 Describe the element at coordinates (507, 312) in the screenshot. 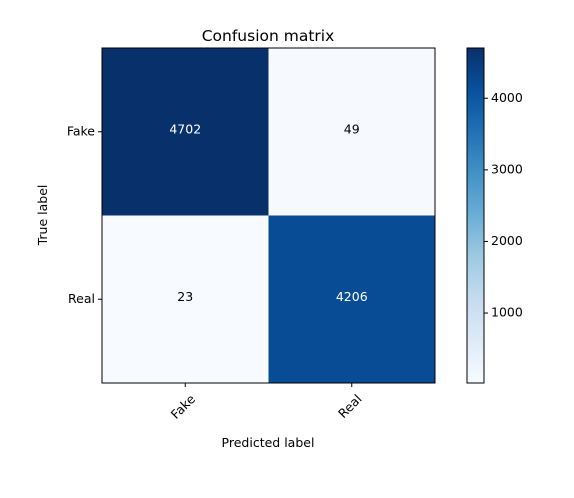

I see `colorbar-tick-label: 1000` at that location.